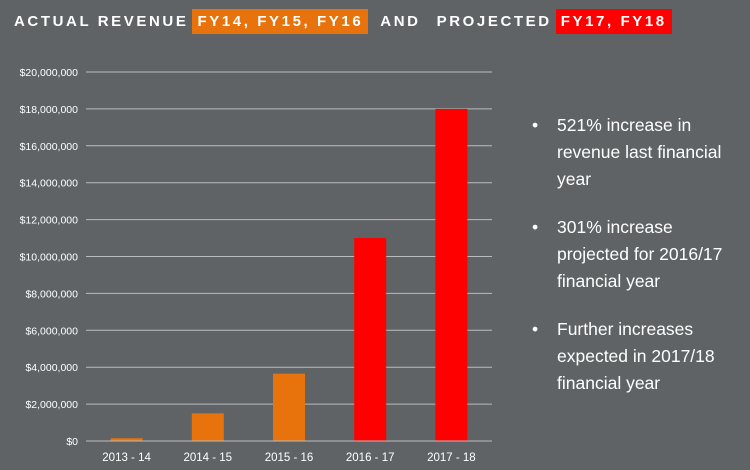 The height and width of the screenshot is (470, 750). I want to click on y-tick-label: $0, so click(72, 442).